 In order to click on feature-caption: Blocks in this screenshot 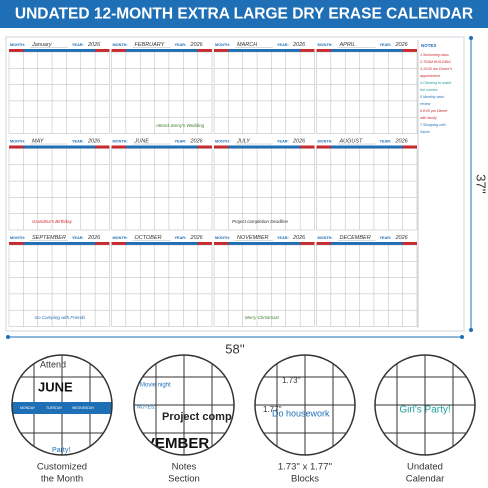, I will do `click(305, 479)`.